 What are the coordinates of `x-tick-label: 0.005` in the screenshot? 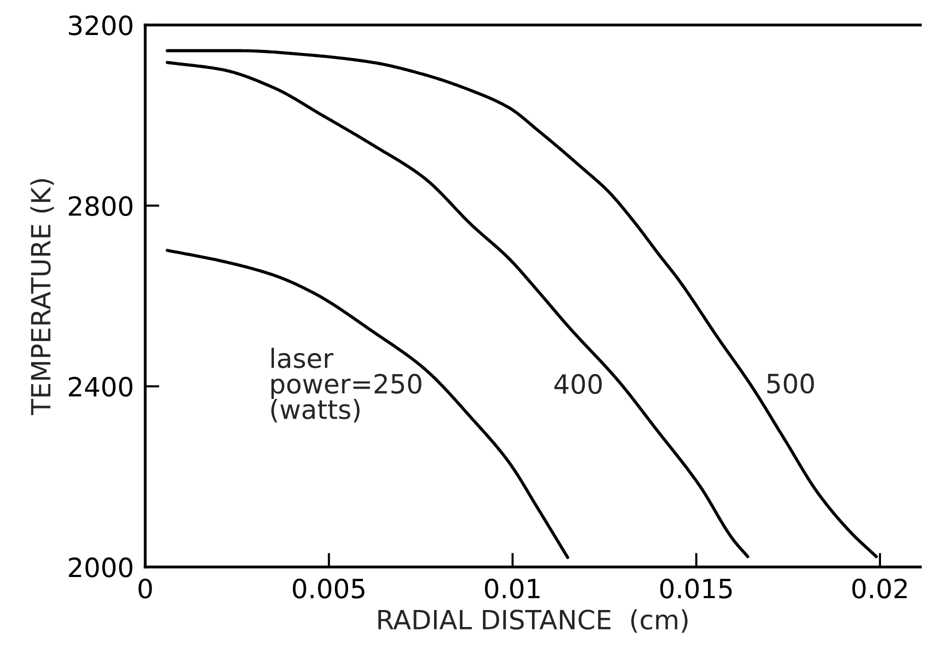 It's located at (328, 588).